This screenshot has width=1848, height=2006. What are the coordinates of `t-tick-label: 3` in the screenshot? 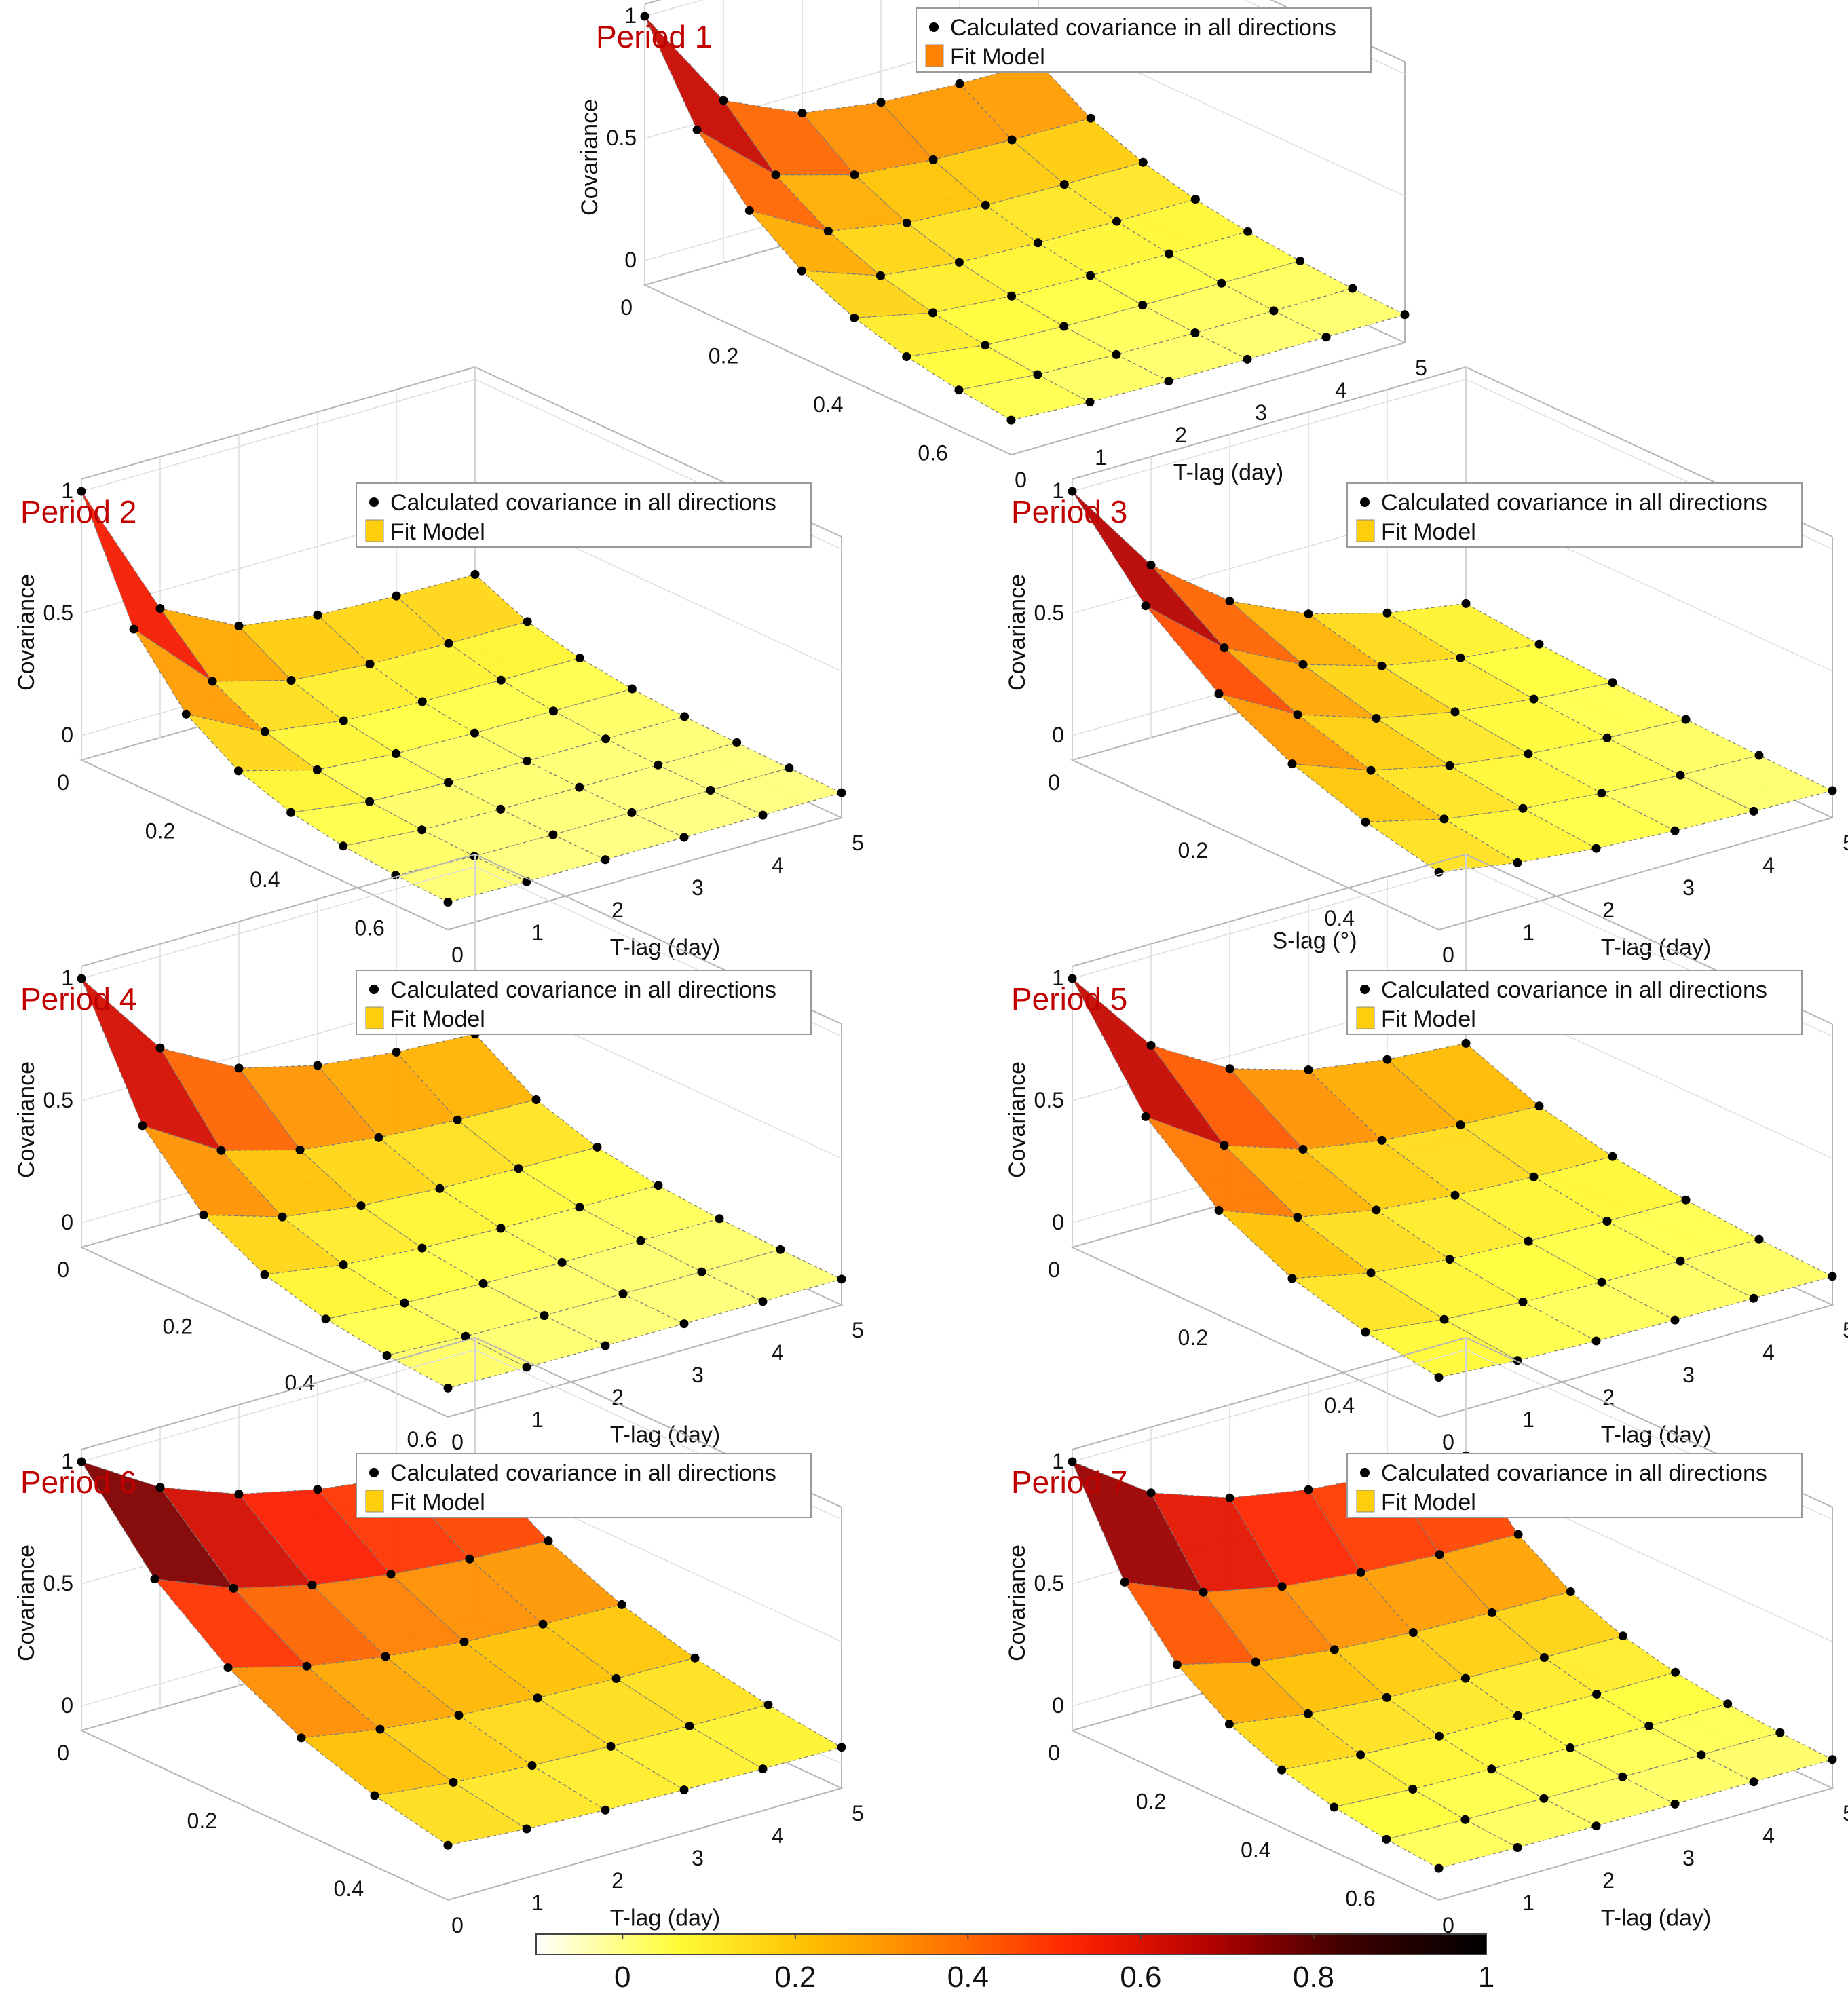 It's located at (1688, 1375).